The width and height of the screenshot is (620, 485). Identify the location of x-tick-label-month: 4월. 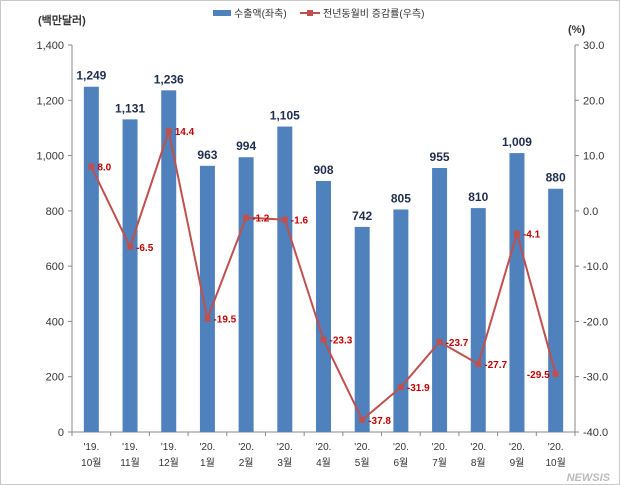
(323, 463).